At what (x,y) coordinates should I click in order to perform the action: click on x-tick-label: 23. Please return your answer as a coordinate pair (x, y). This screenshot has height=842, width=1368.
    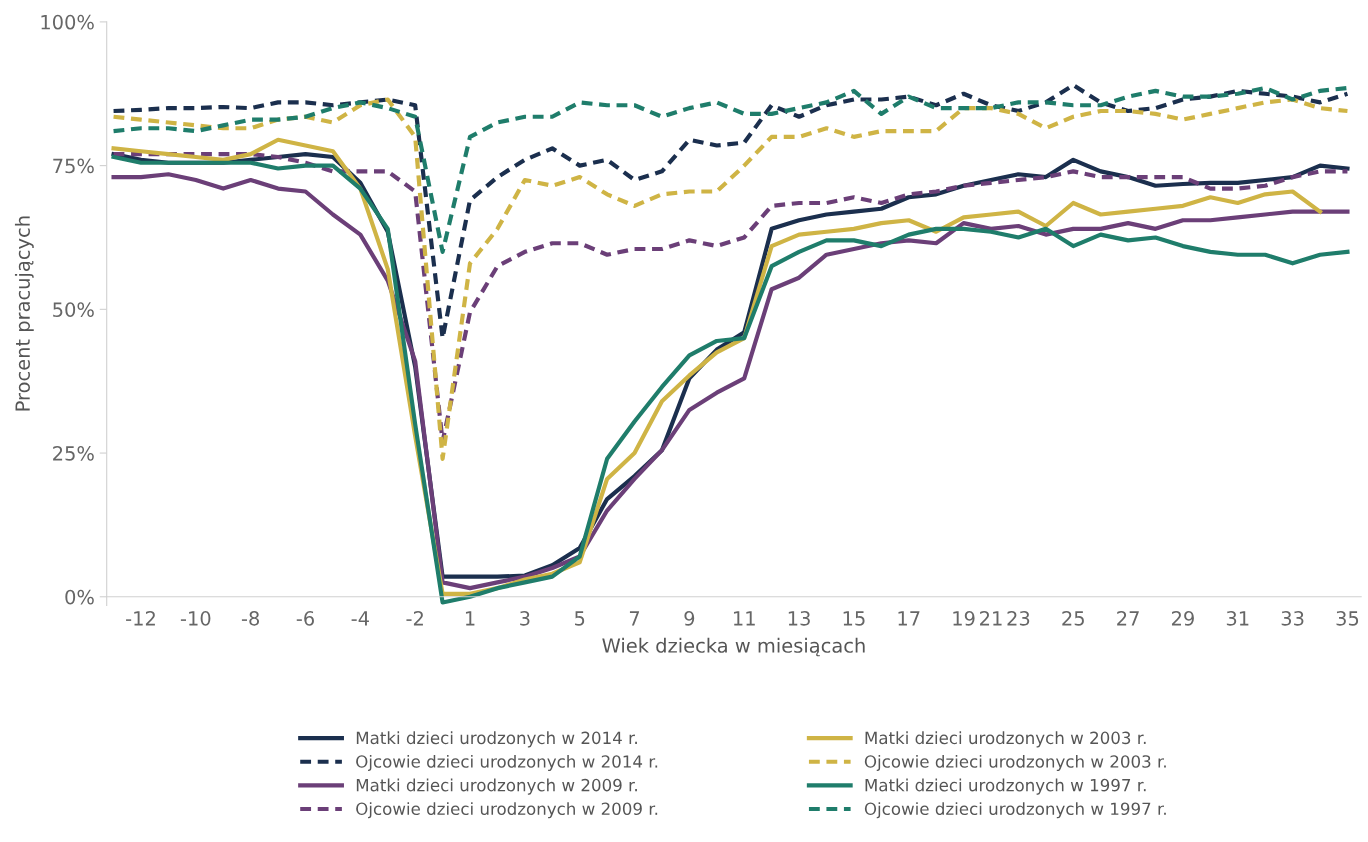
    Looking at the image, I should click on (1018, 618).